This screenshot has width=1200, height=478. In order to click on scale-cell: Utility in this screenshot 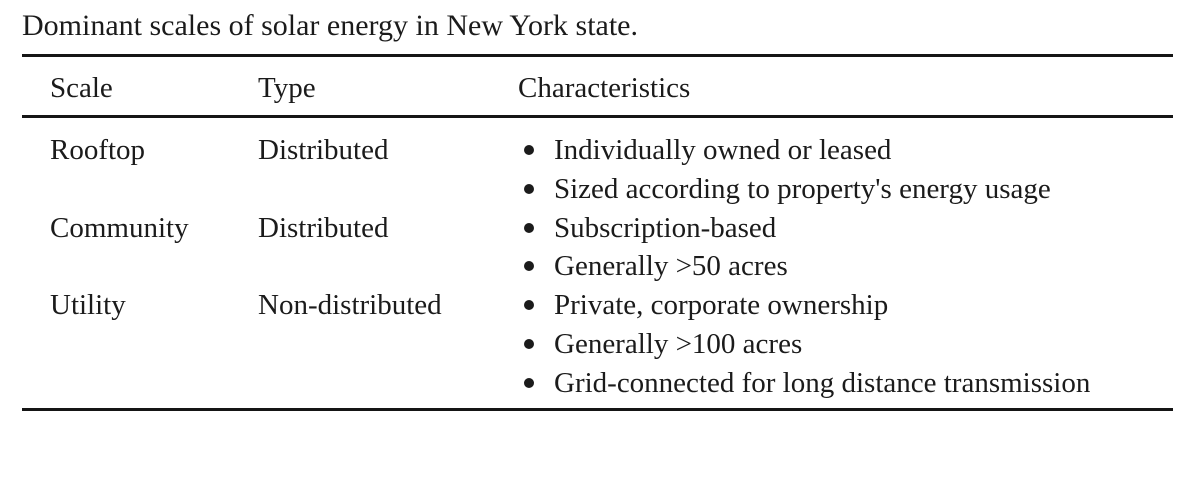, I will do `click(88, 305)`.